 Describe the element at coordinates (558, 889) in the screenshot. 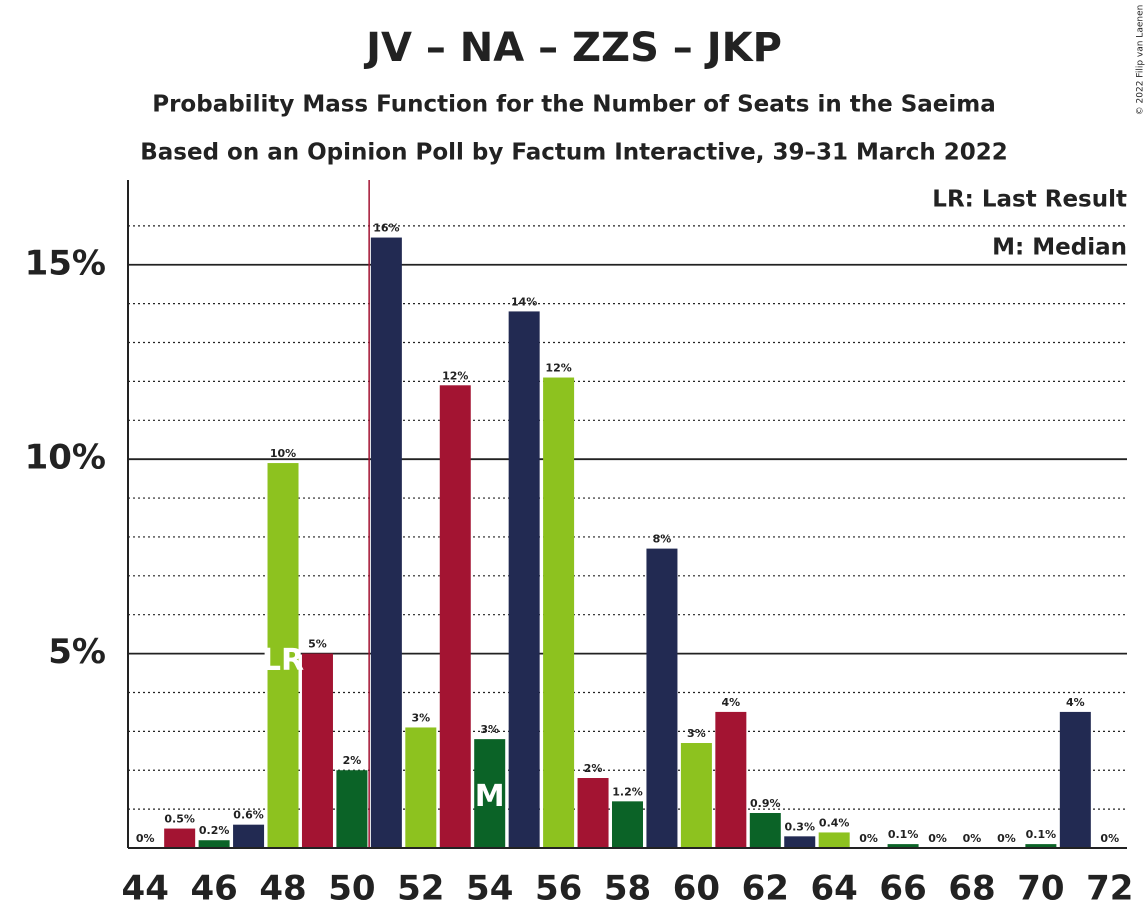

I see `x-tick-label: 56` at that location.